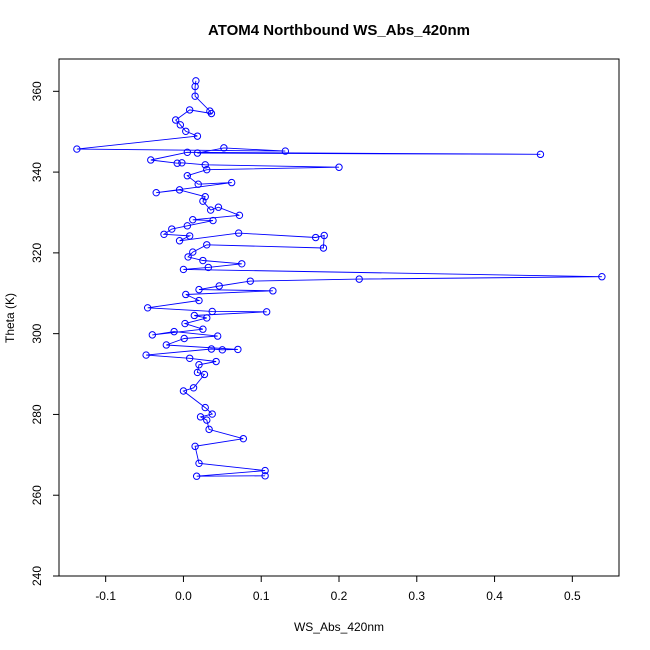  I want to click on x-tick-label: 0.3, so click(416, 596).